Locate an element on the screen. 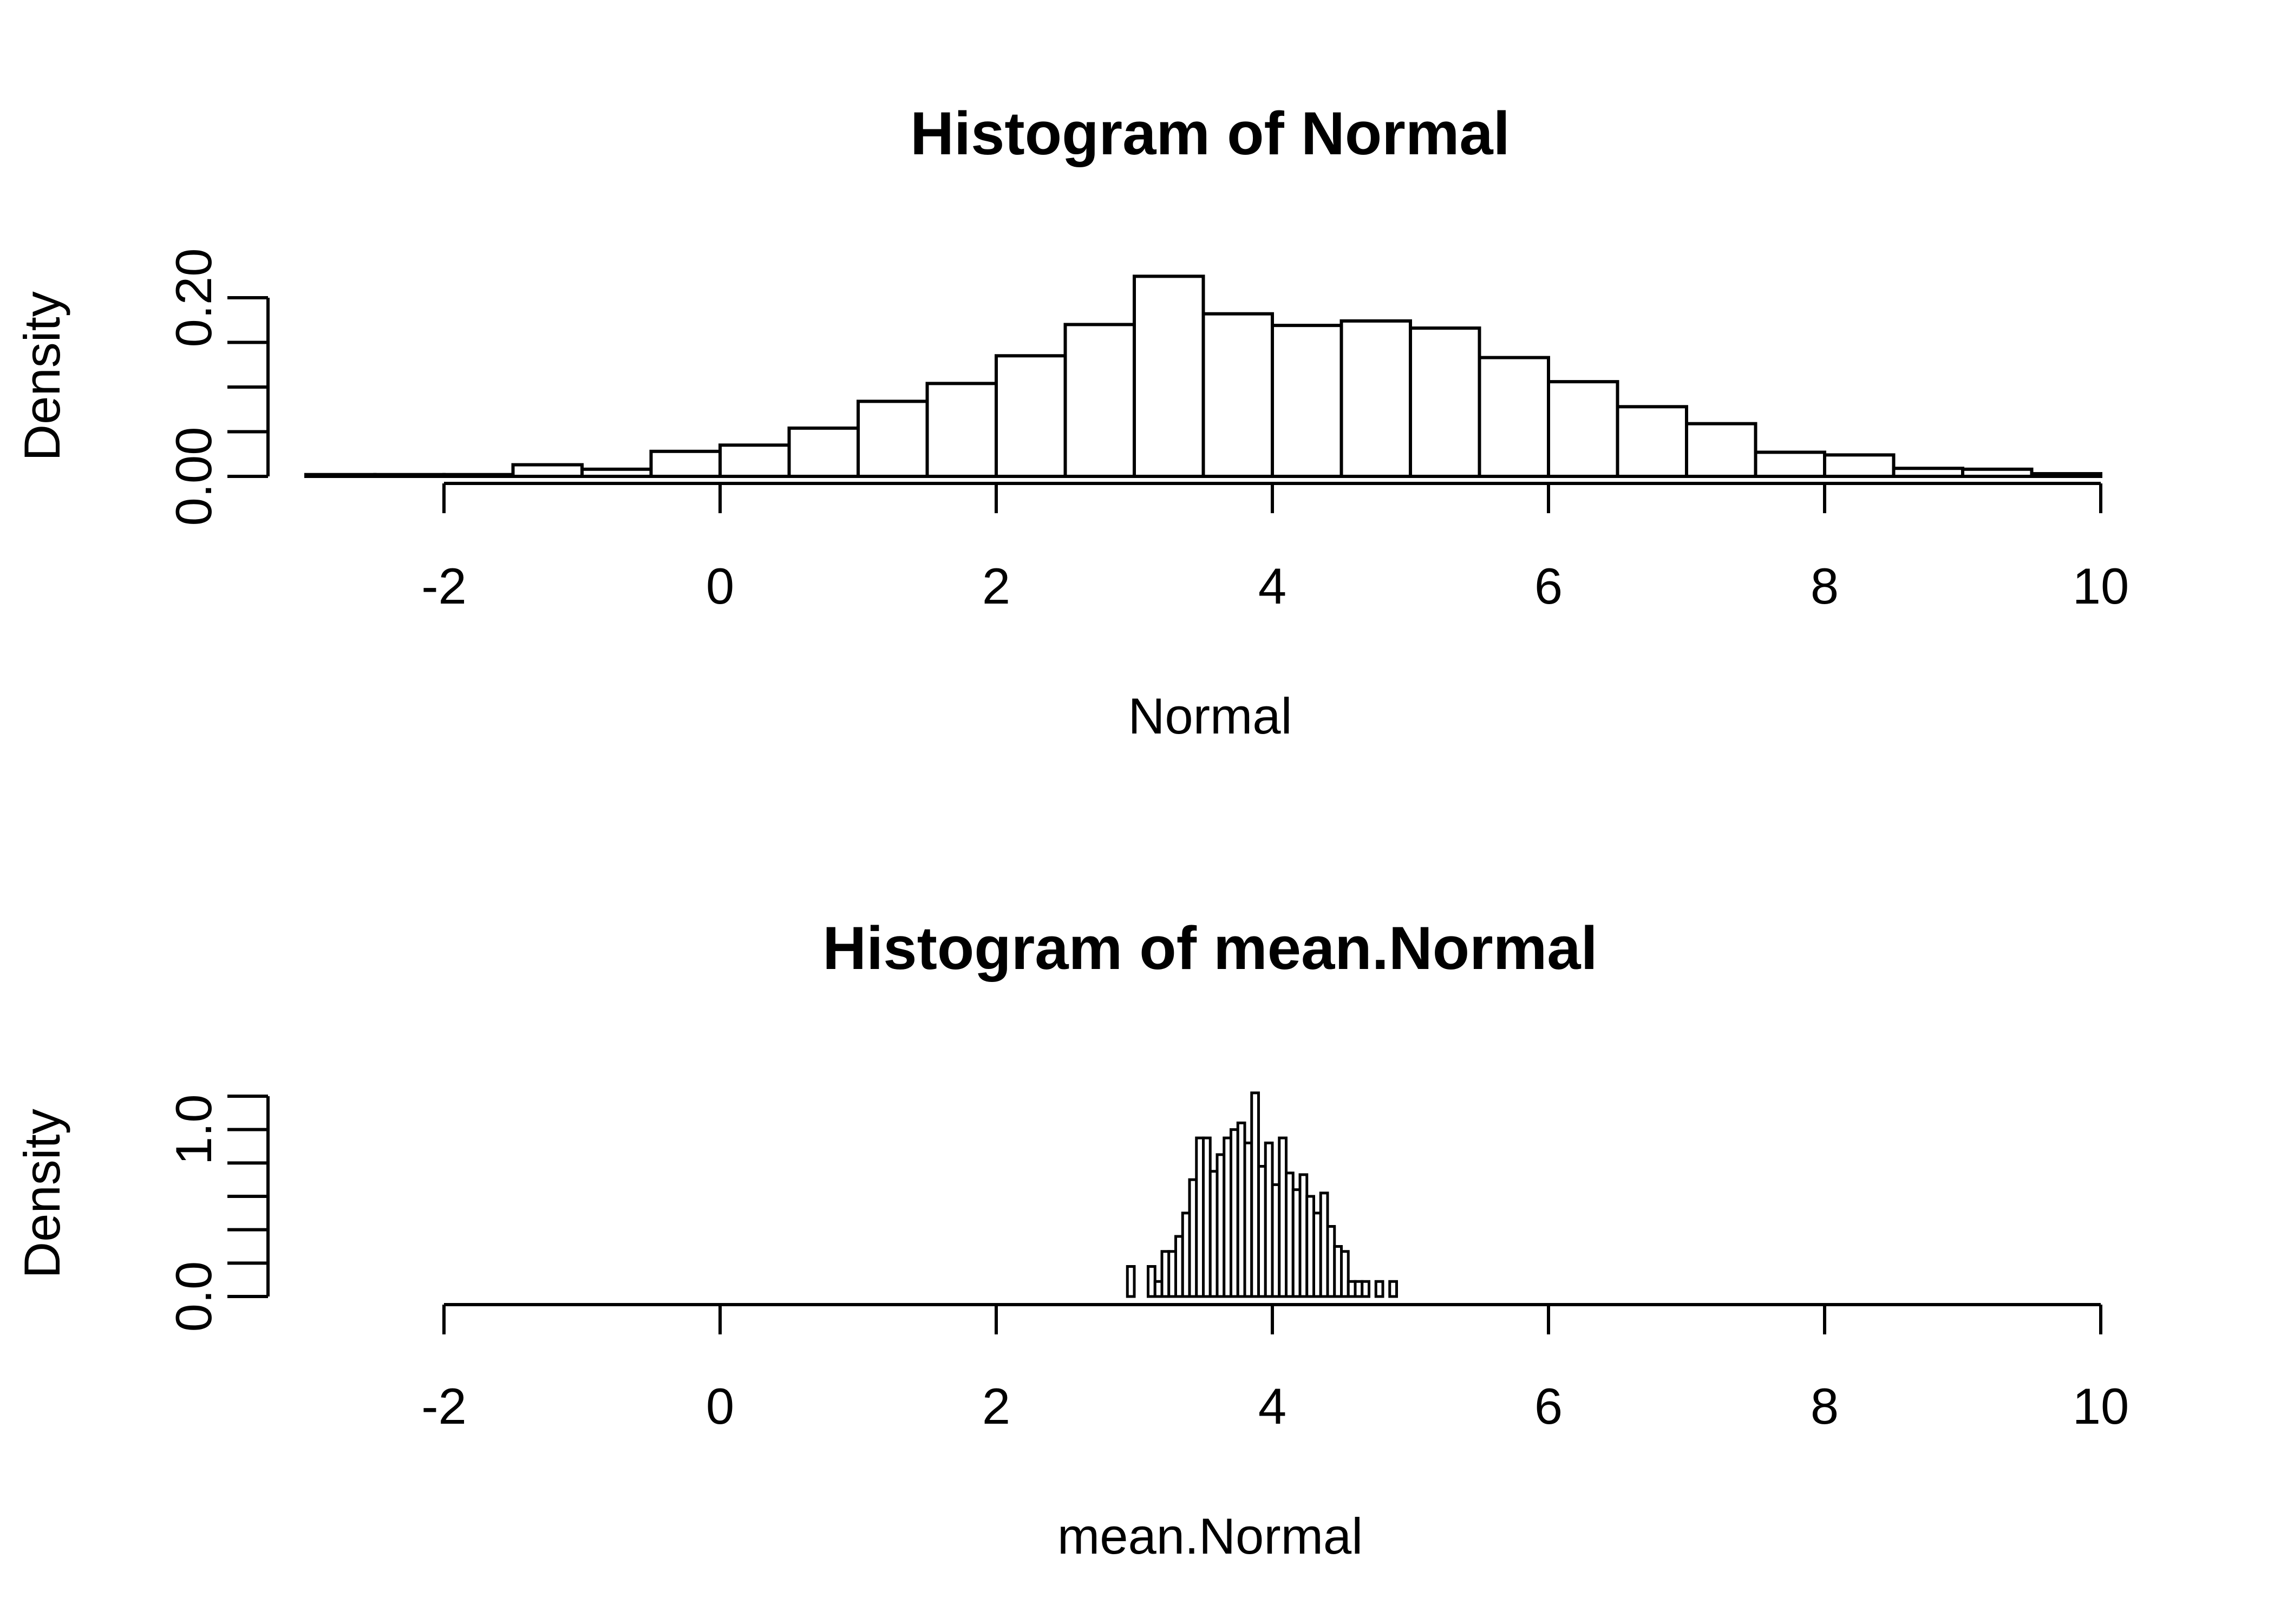  chart-title: Histogram of Normal is located at coordinates (1210, 133).